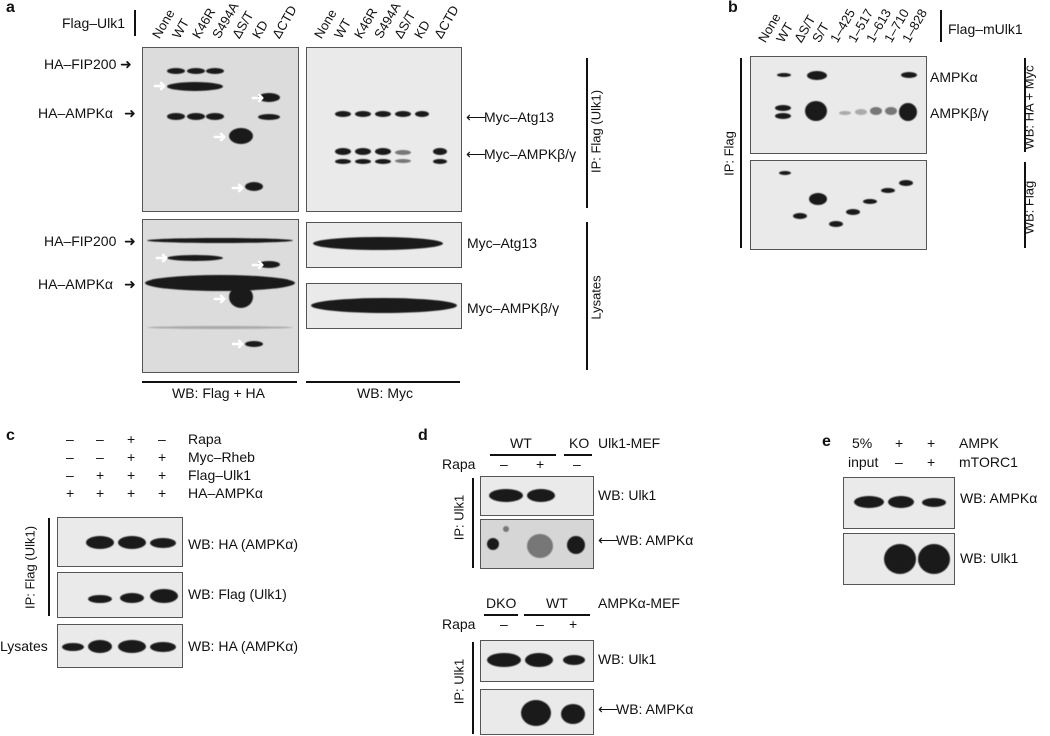 The width and height of the screenshot is (1050, 736). Describe the element at coordinates (384, 245) in the screenshot. I see `blot-a-lysate-atg13` at that location.